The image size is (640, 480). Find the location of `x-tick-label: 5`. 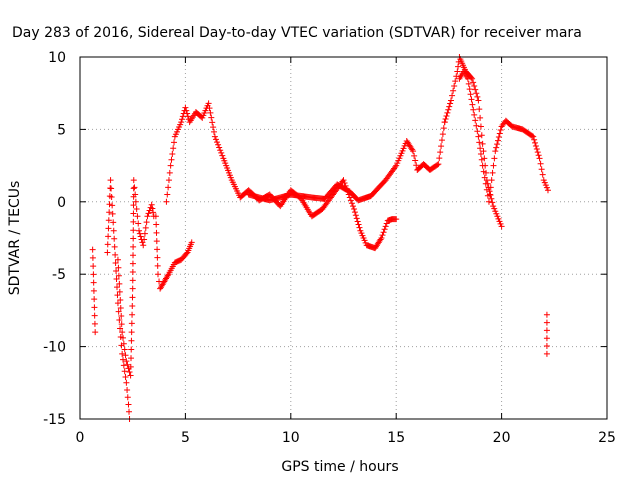

x-tick-label: 5 is located at coordinates (185, 438).